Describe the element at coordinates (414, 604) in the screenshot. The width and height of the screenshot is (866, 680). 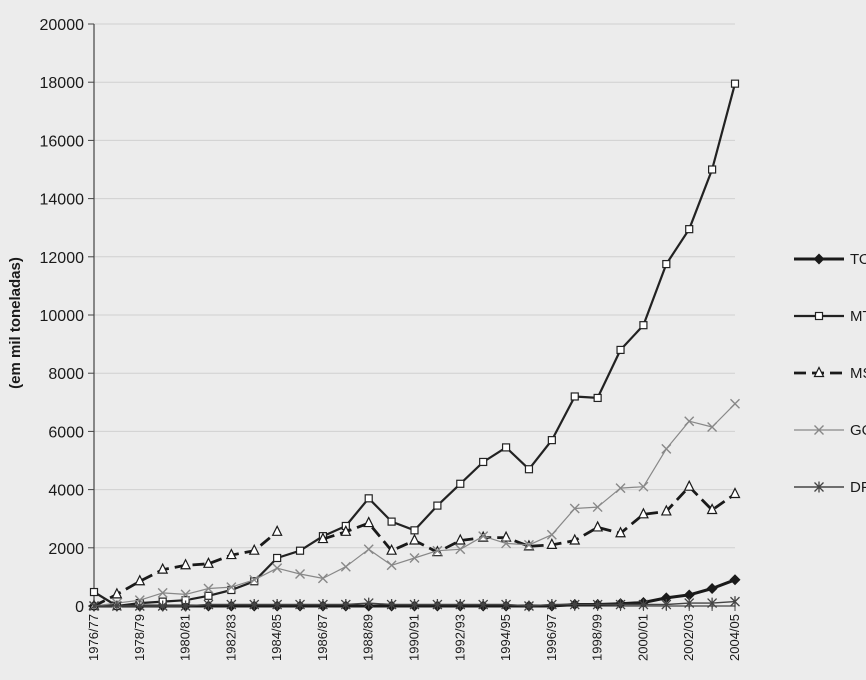
I see `series-df` at that location.